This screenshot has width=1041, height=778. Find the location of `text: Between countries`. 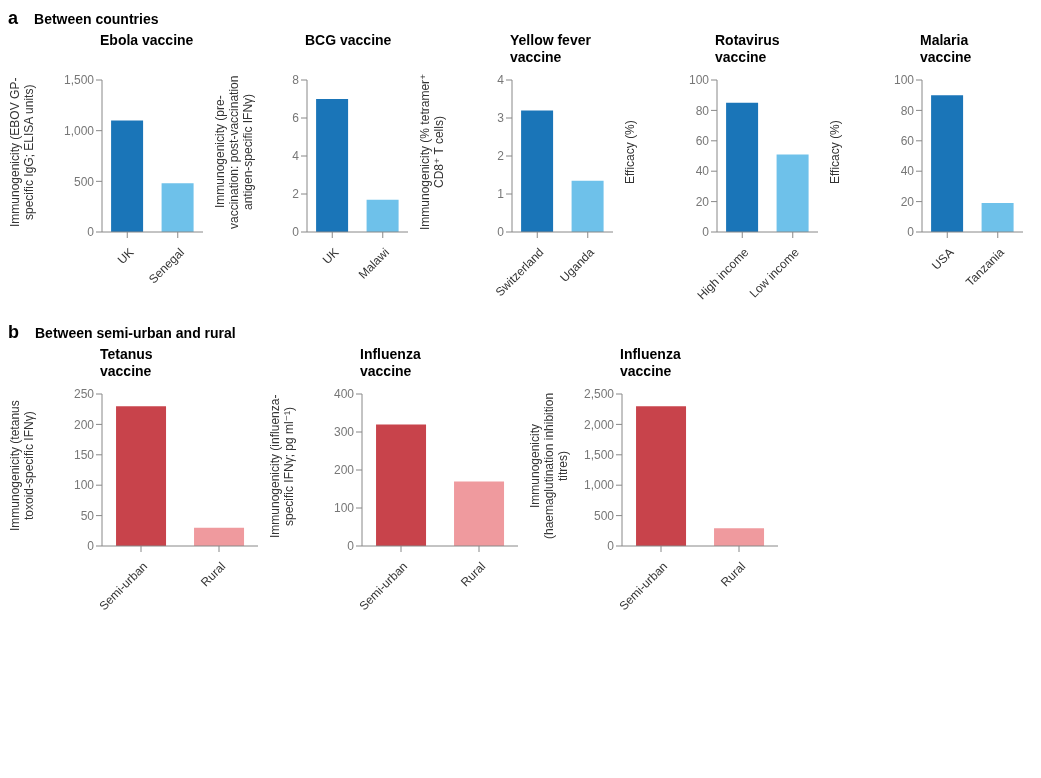

text: Between countries is located at coordinates (96, 19).